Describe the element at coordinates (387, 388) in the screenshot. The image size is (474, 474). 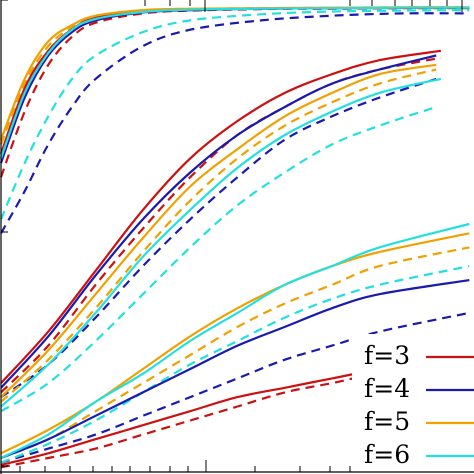
I see `legend-label-f4: f=4` at that location.